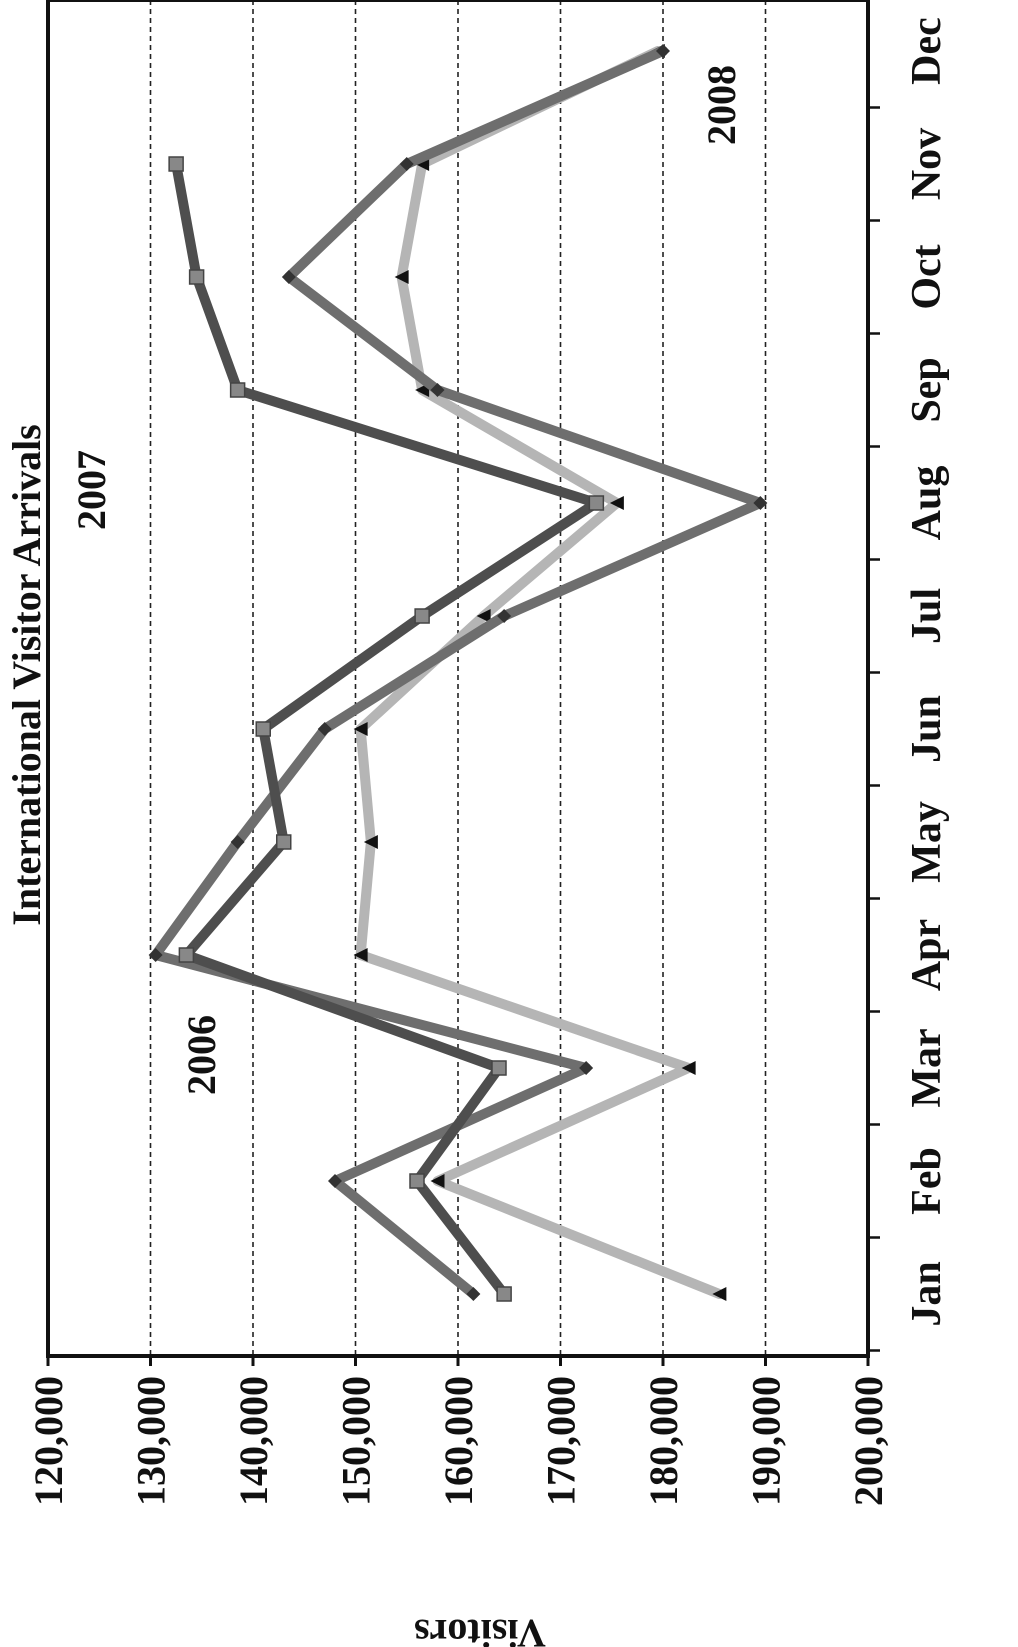  Describe the element at coordinates (868, 1441) in the screenshot. I see `y-tick-label: 200,000` at that location.